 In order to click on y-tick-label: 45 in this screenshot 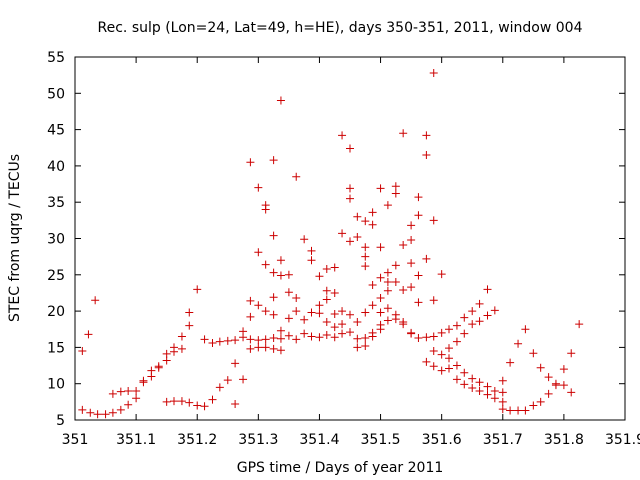, I will do `click(56, 131)`.